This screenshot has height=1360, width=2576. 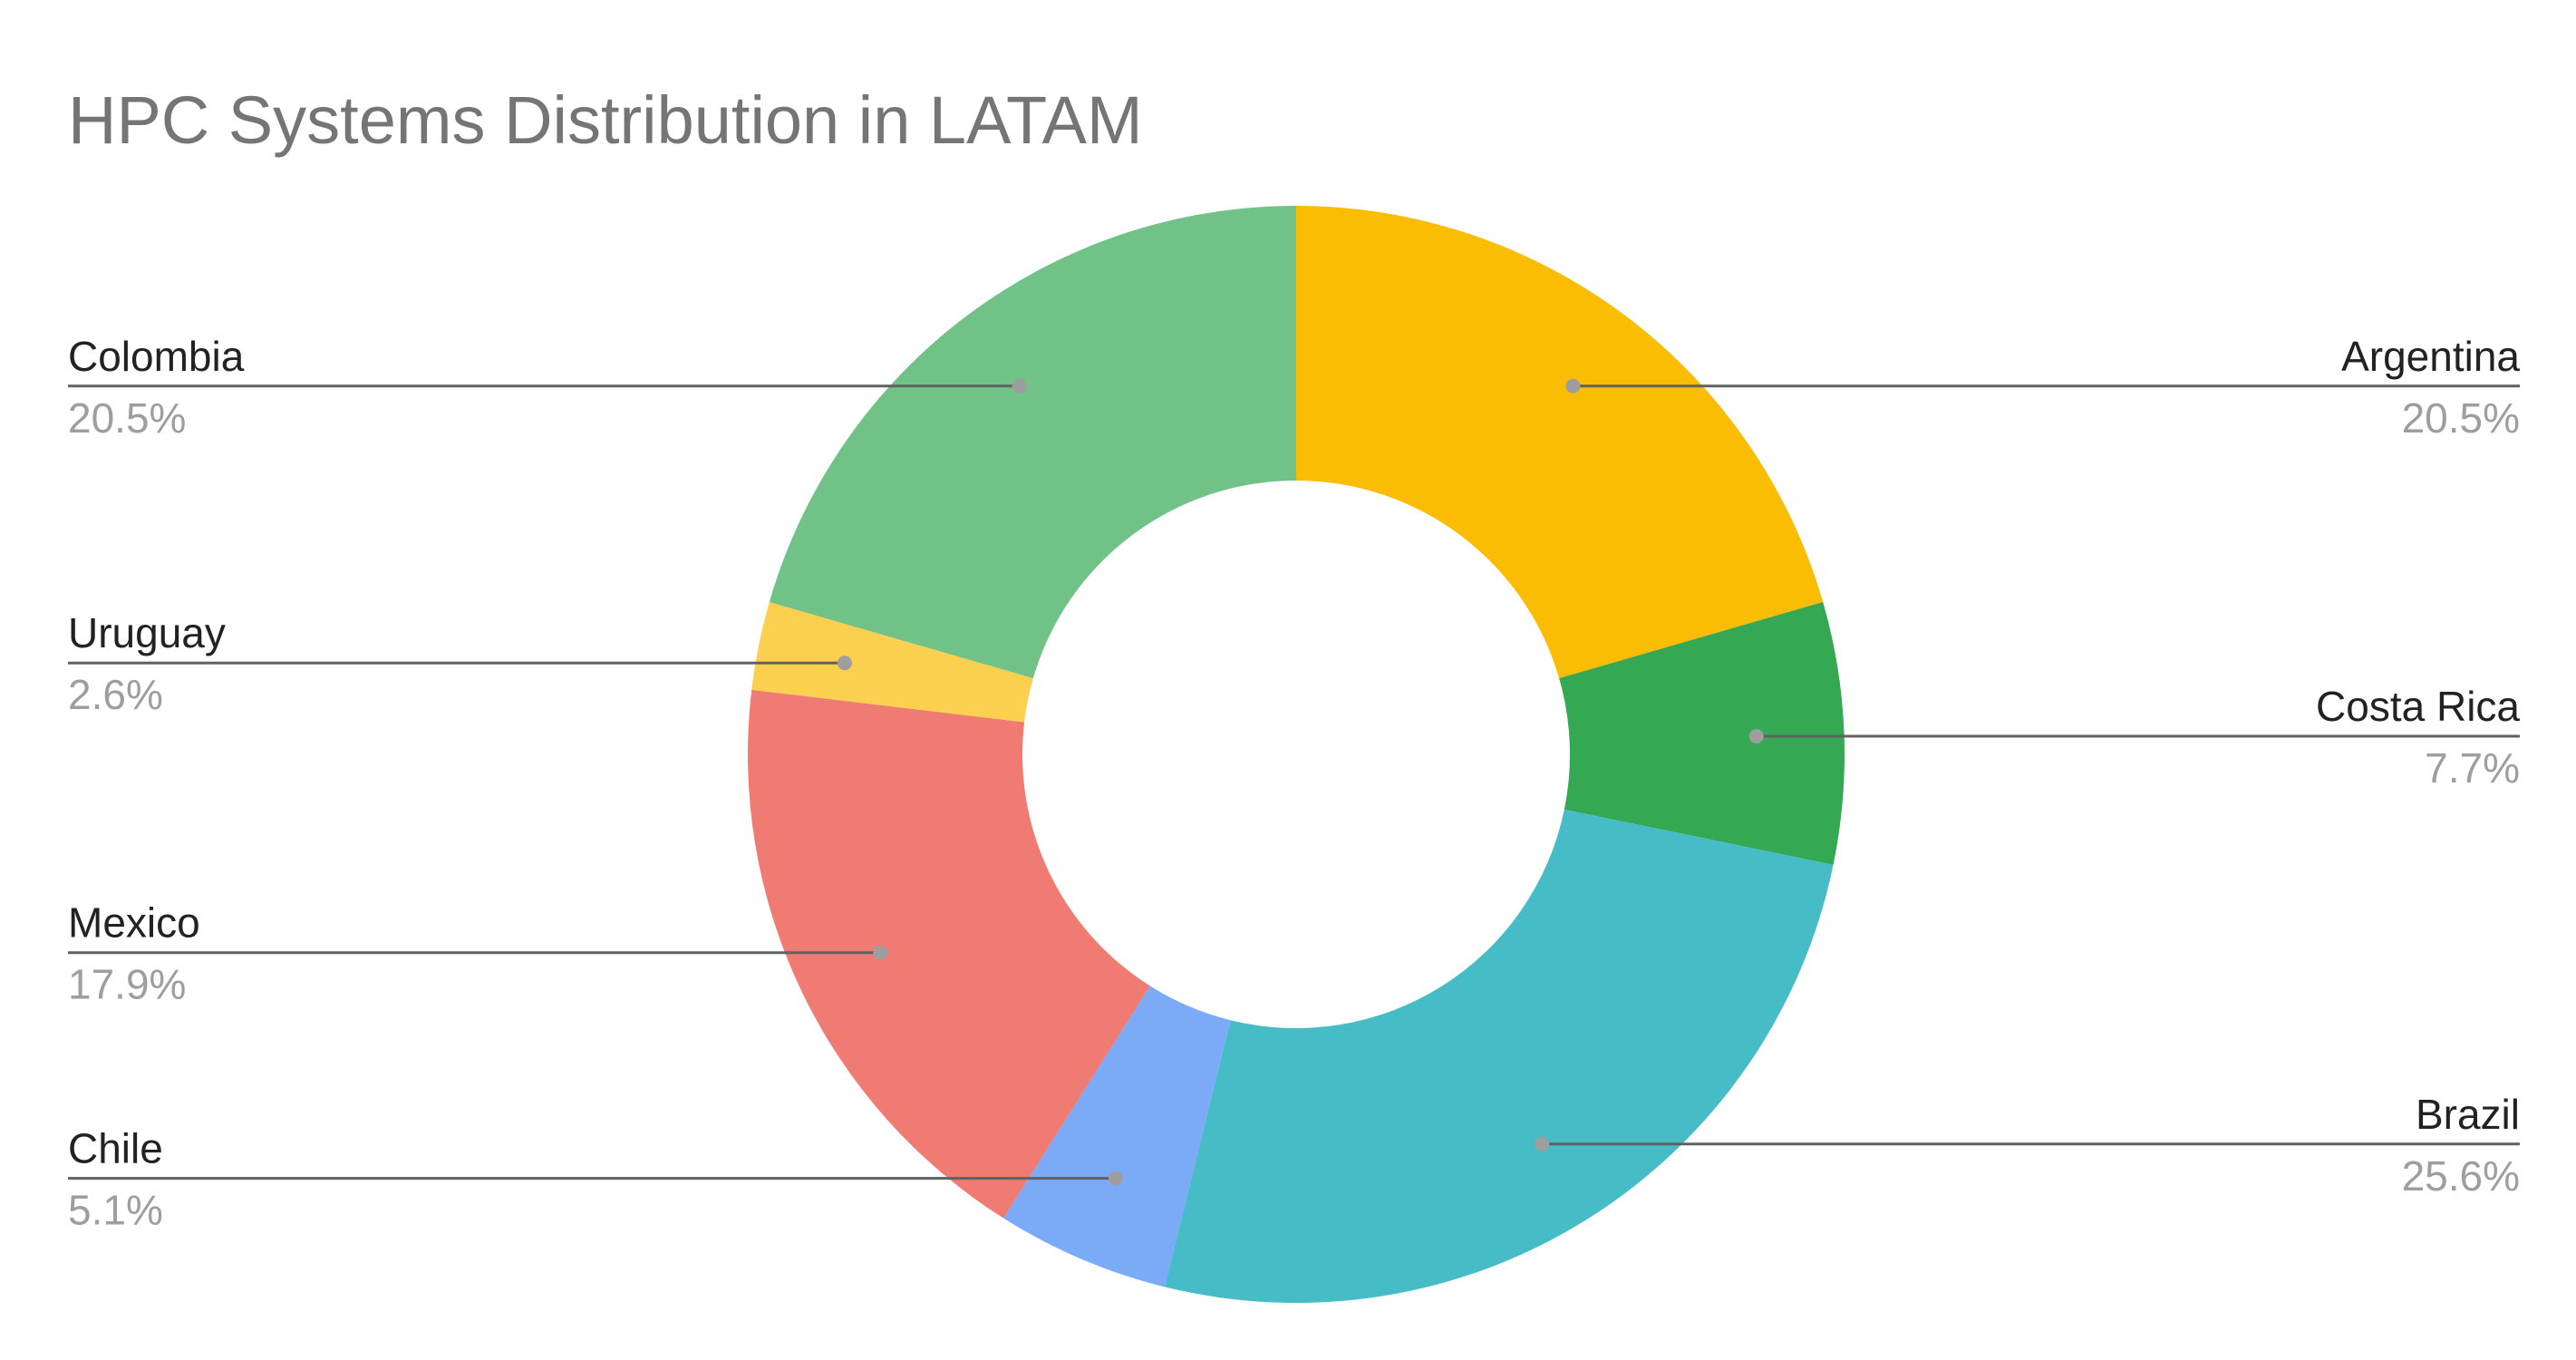 What do you see at coordinates (2461, 1176) in the screenshot?
I see `percent-brazil: 25.6%` at bounding box center [2461, 1176].